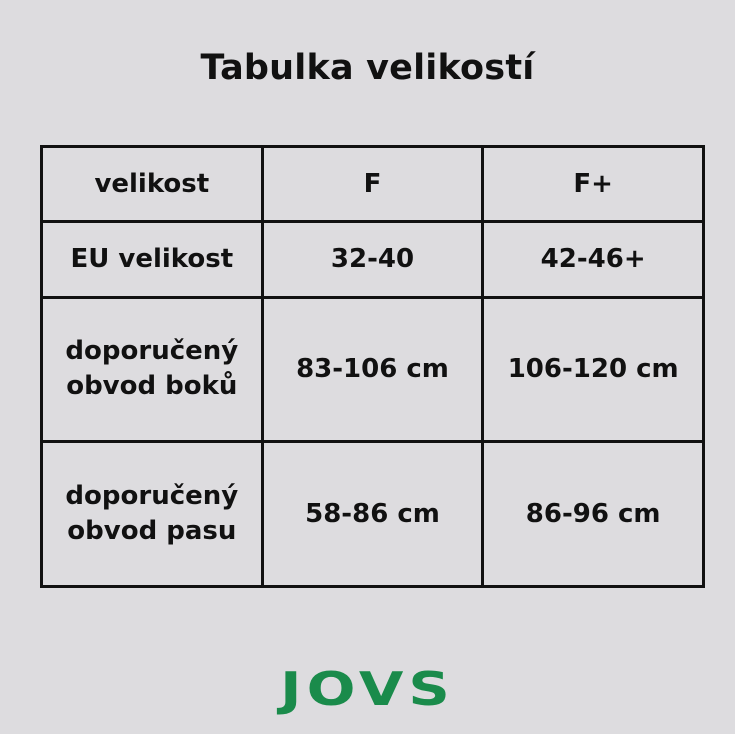 Image resolution: width=735 pixels, height=734 pixels. What do you see at coordinates (593, 259) in the screenshot?
I see `table-cell: 42-46+` at bounding box center [593, 259].